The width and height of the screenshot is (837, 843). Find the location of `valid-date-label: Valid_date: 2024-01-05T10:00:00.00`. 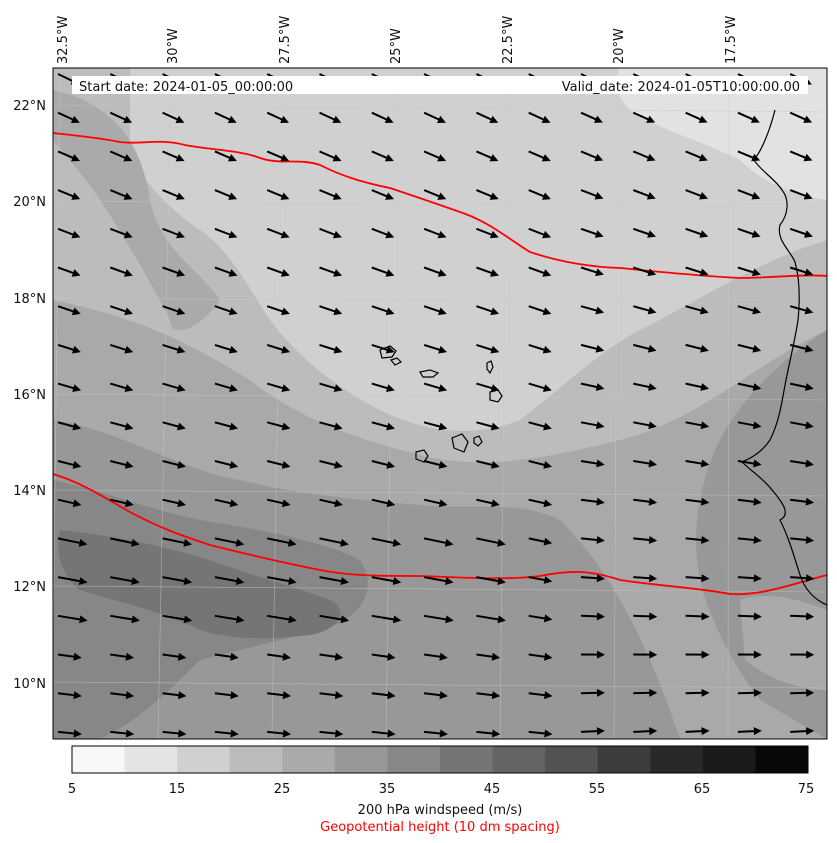

valid-date-label: Valid_date: 2024-01-05T10:00:00.00 is located at coordinates (681, 87).